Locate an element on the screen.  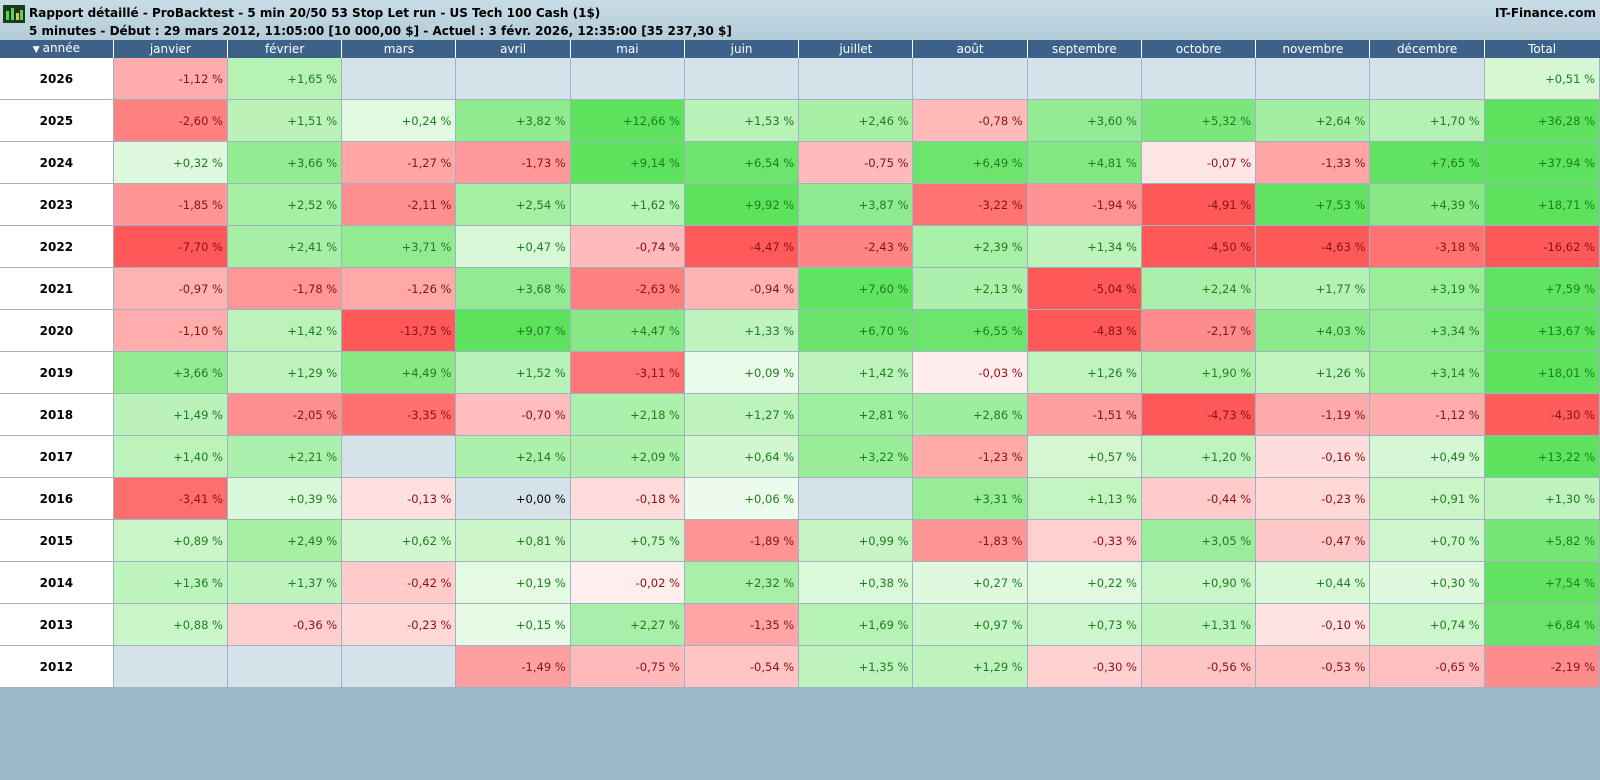
month-return-cell: -0,65 % is located at coordinates (1427, 666).